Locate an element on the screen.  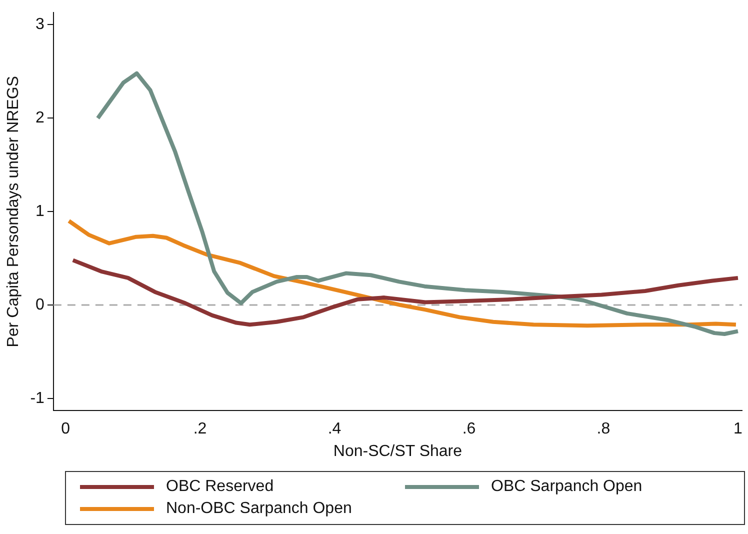
legend-label: OBC Reserved is located at coordinates (220, 487).